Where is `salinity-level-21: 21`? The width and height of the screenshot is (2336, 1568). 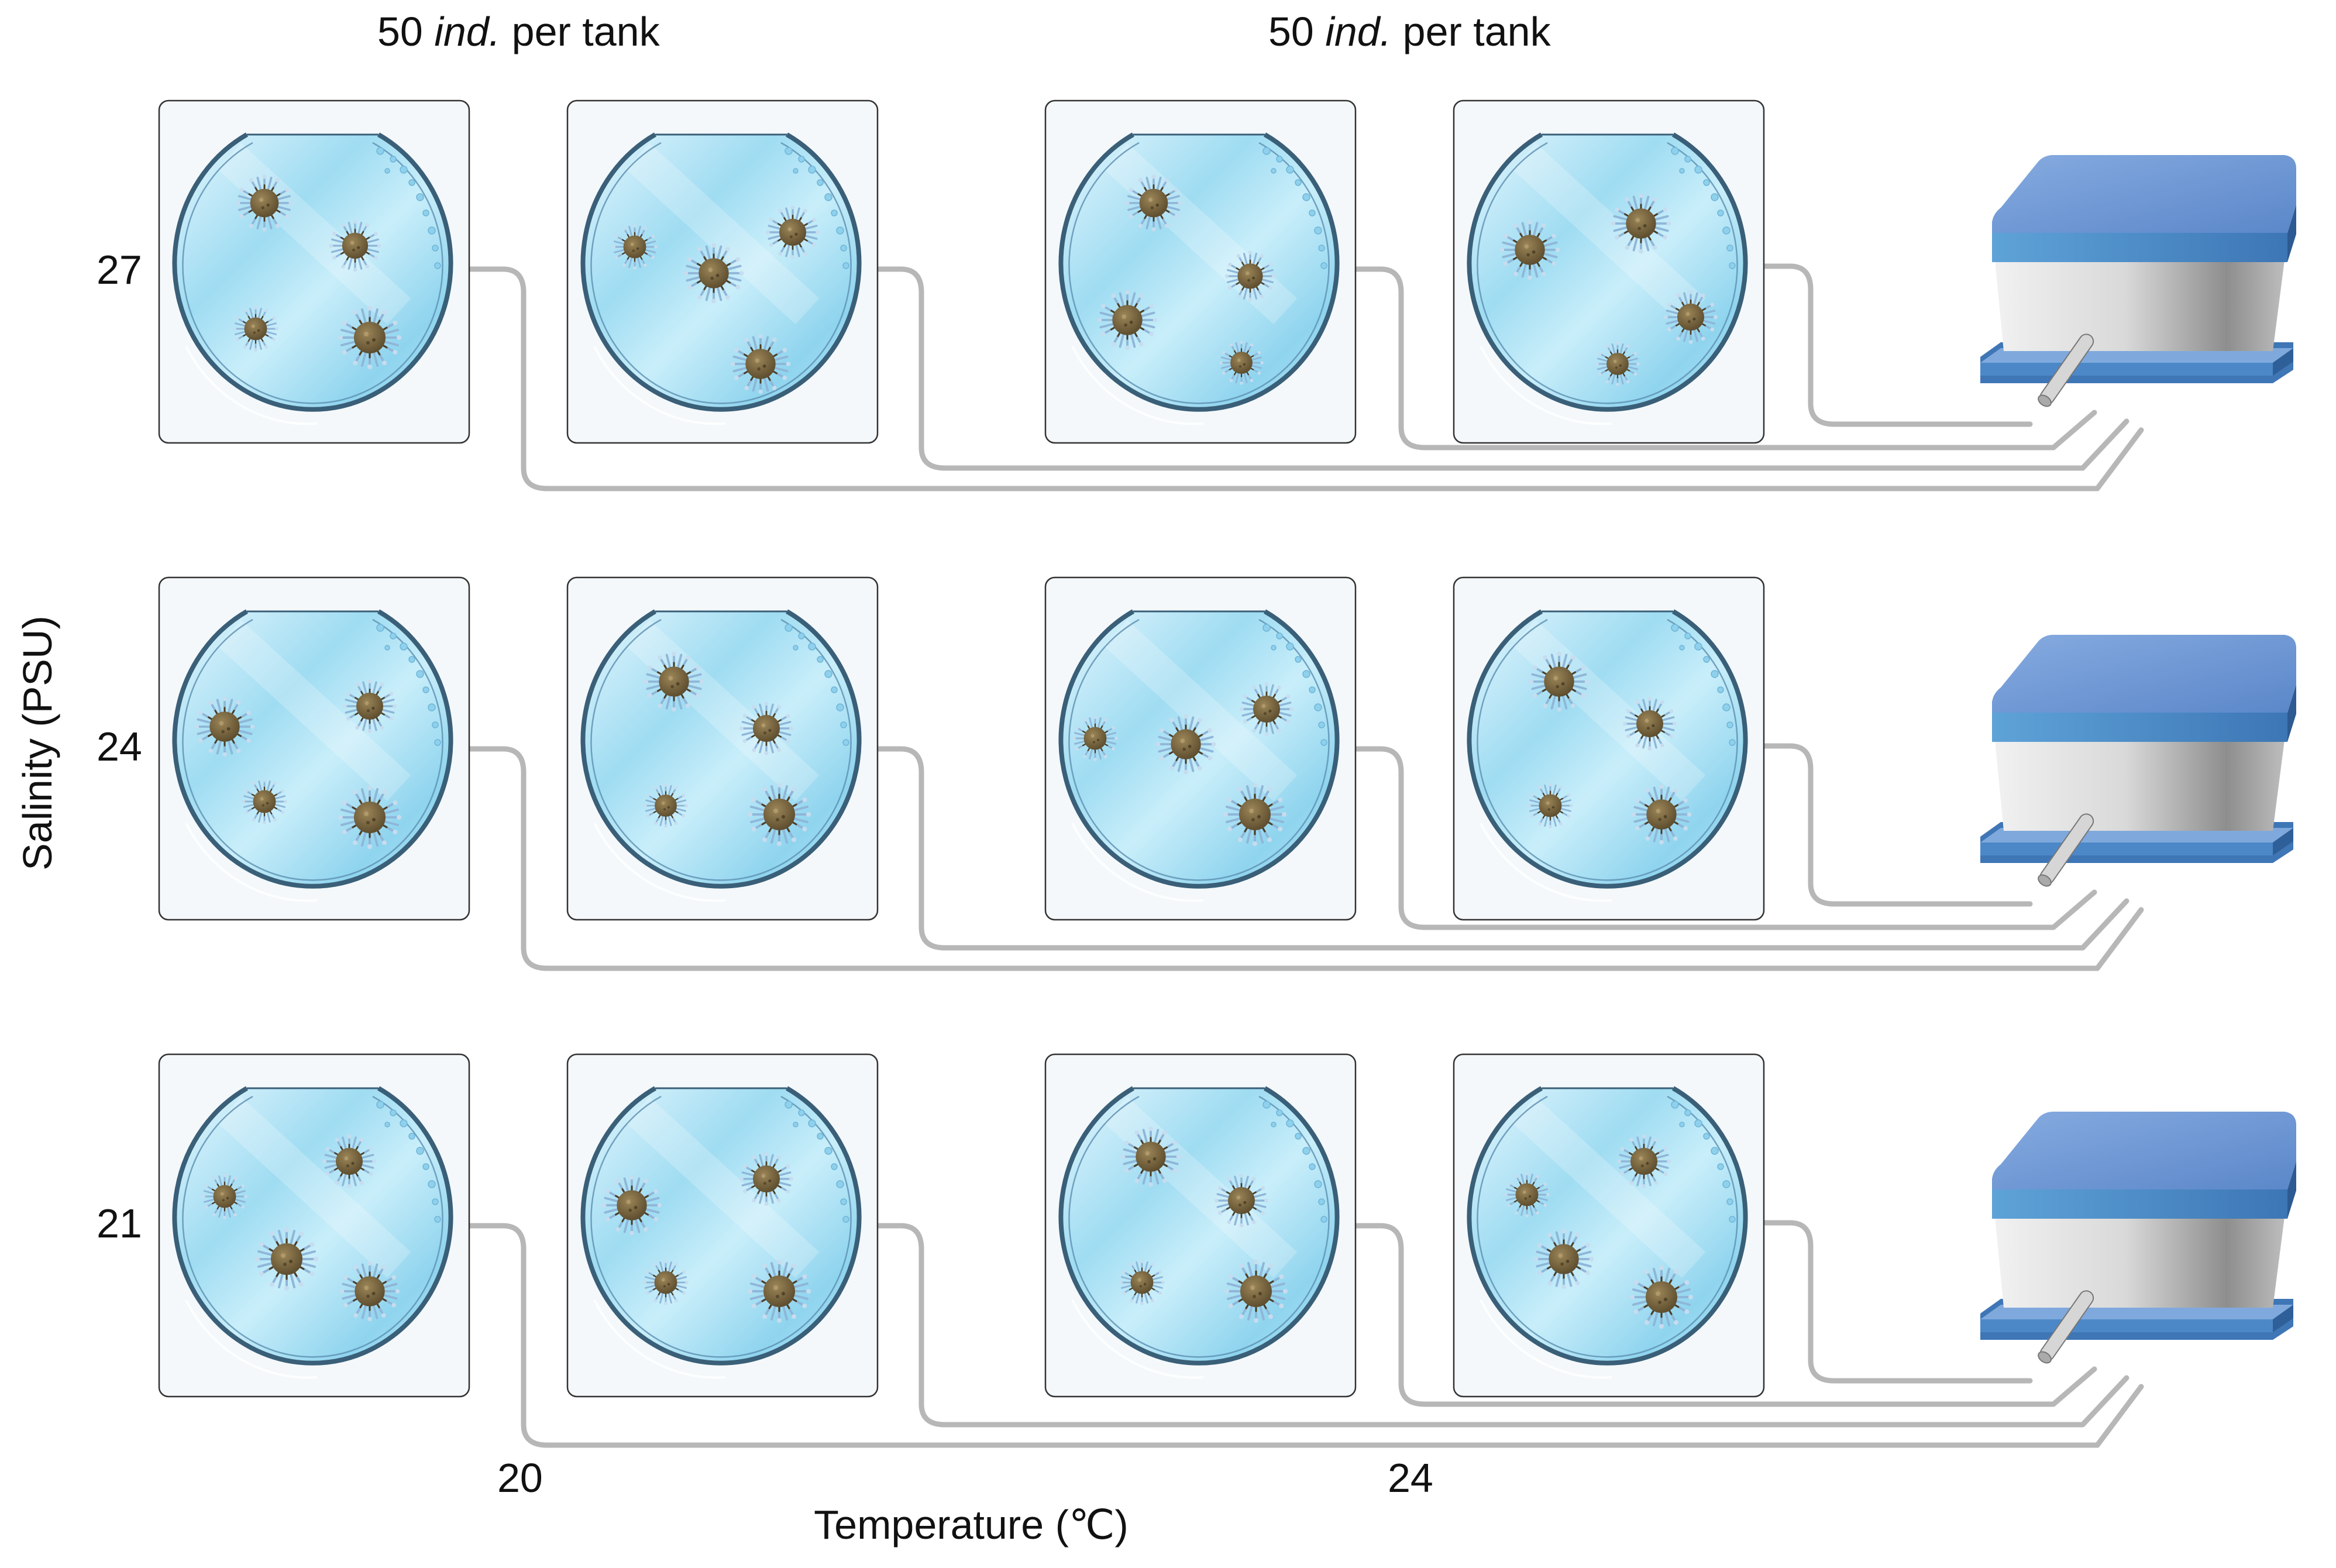
salinity-level-21: 21 is located at coordinates (119, 1223).